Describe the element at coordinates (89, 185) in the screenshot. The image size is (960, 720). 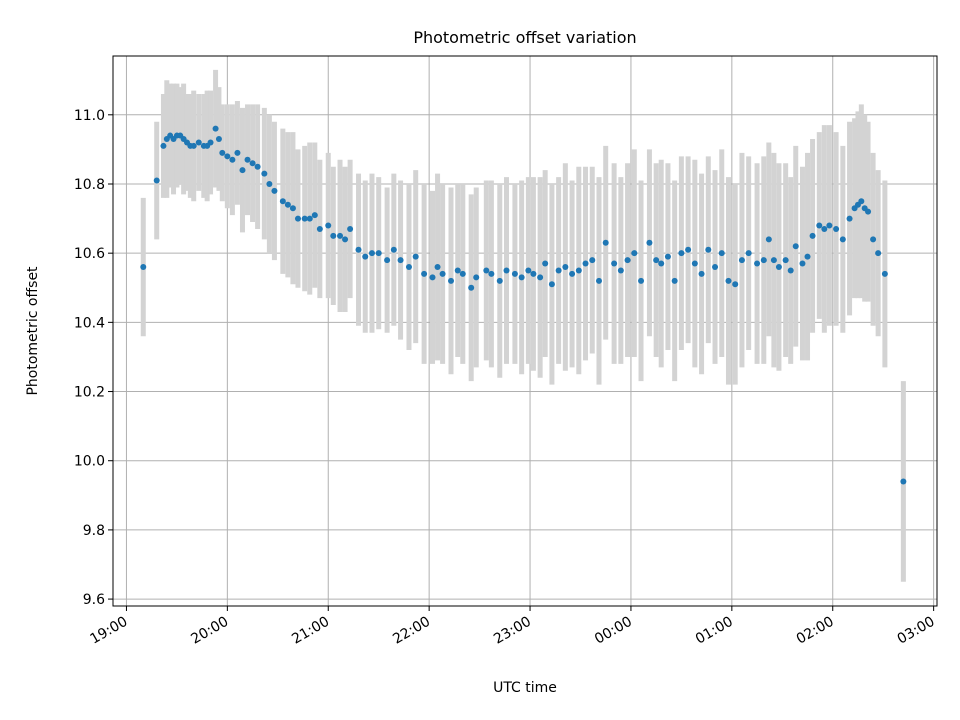
I see `y-tick-label: 10.8` at that location.